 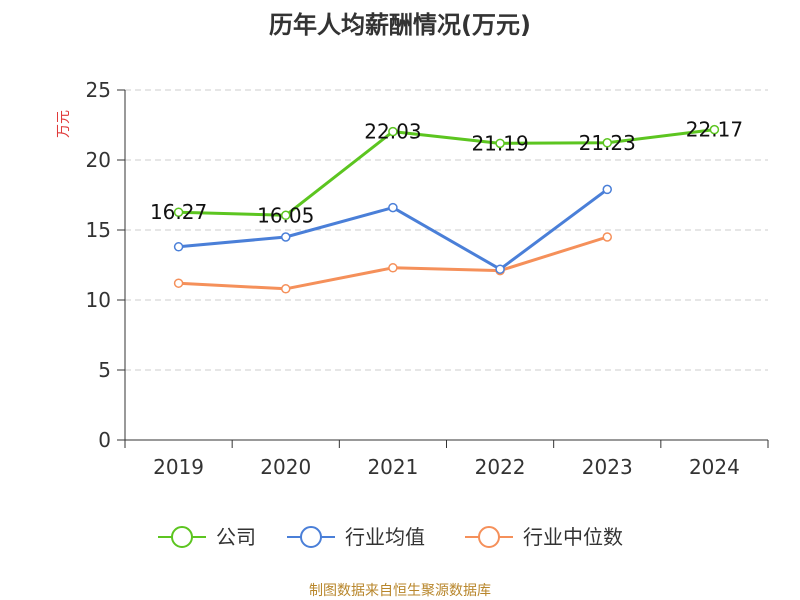 What do you see at coordinates (64, 124) in the screenshot?
I see `y-axis-label: 万元` at bounding box center [64, 124].